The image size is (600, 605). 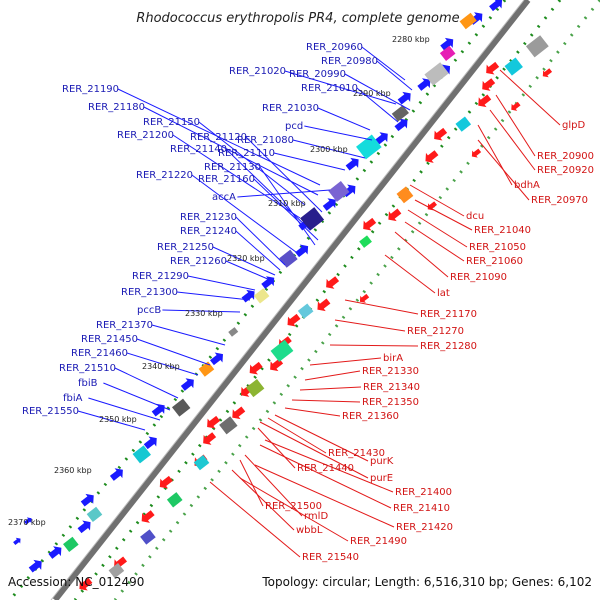 I want to click on tick-label: 2330 kbp, so click(x=204, y=313).